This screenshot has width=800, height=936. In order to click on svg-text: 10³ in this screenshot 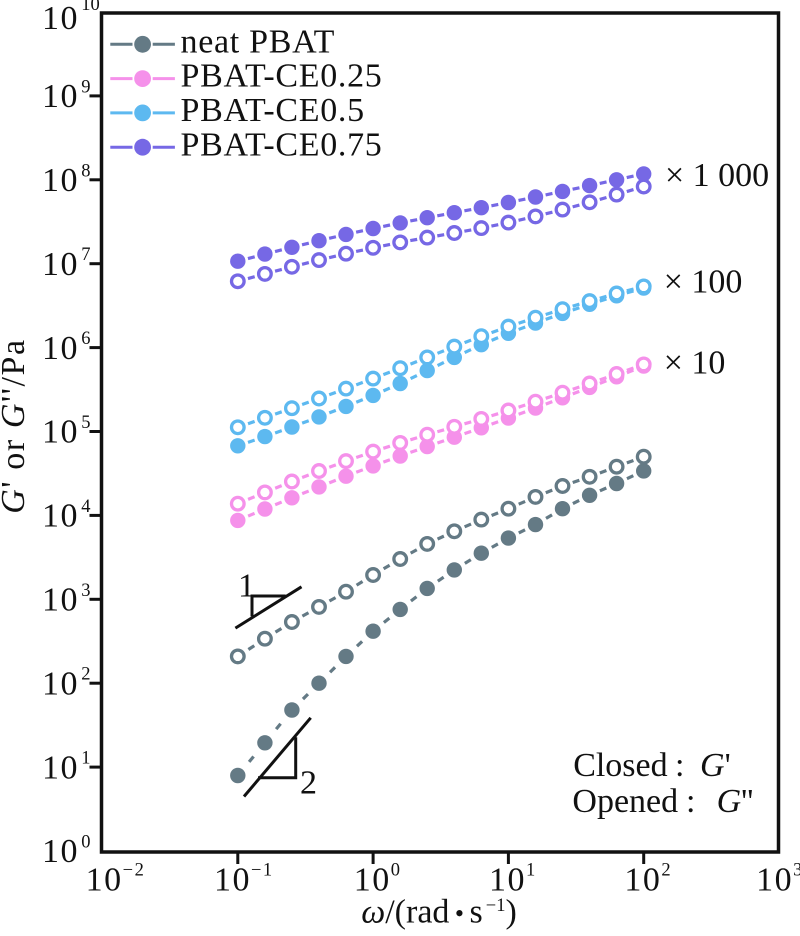, I will do `click(778, 880)`.